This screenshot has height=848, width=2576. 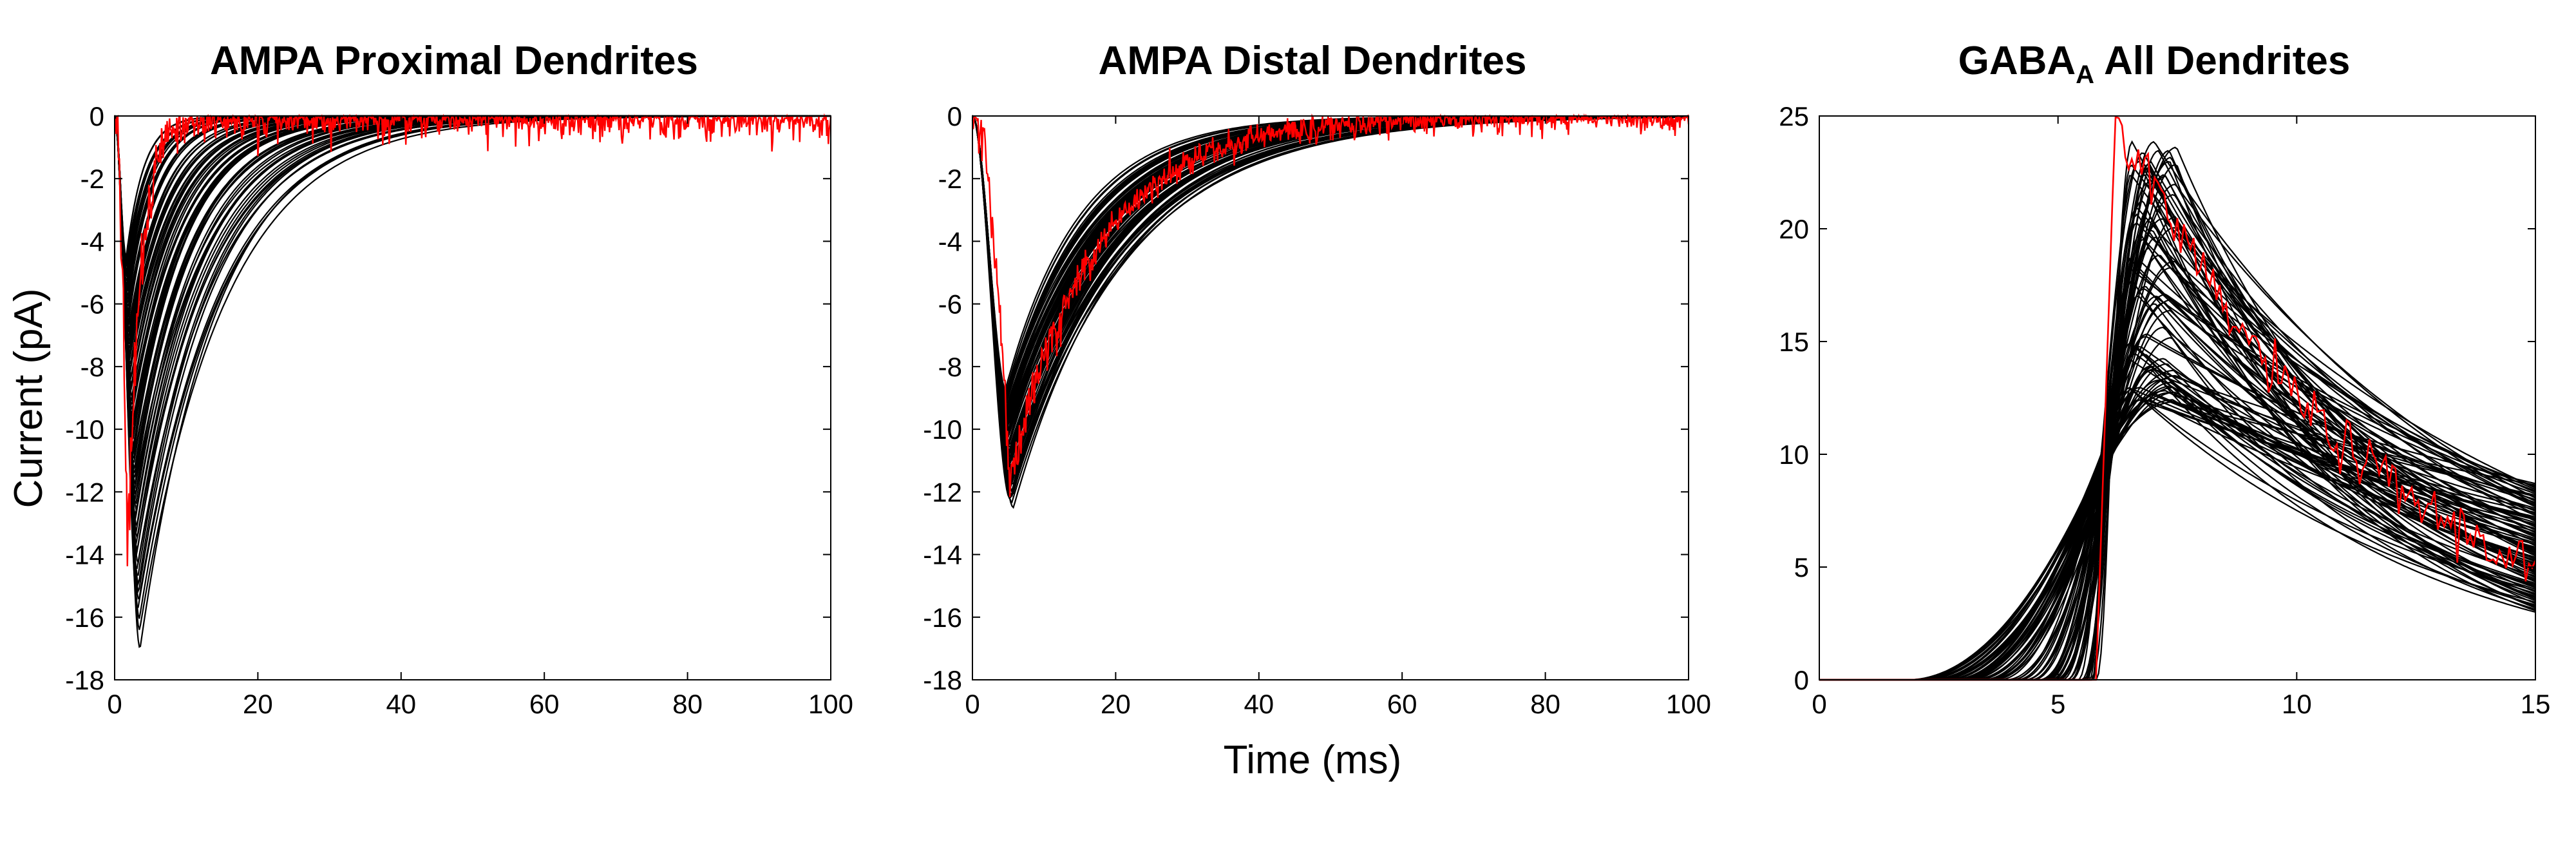 I want to click on chart-title: AMPA Distal Dendrites, so click(x=1313, y=61).